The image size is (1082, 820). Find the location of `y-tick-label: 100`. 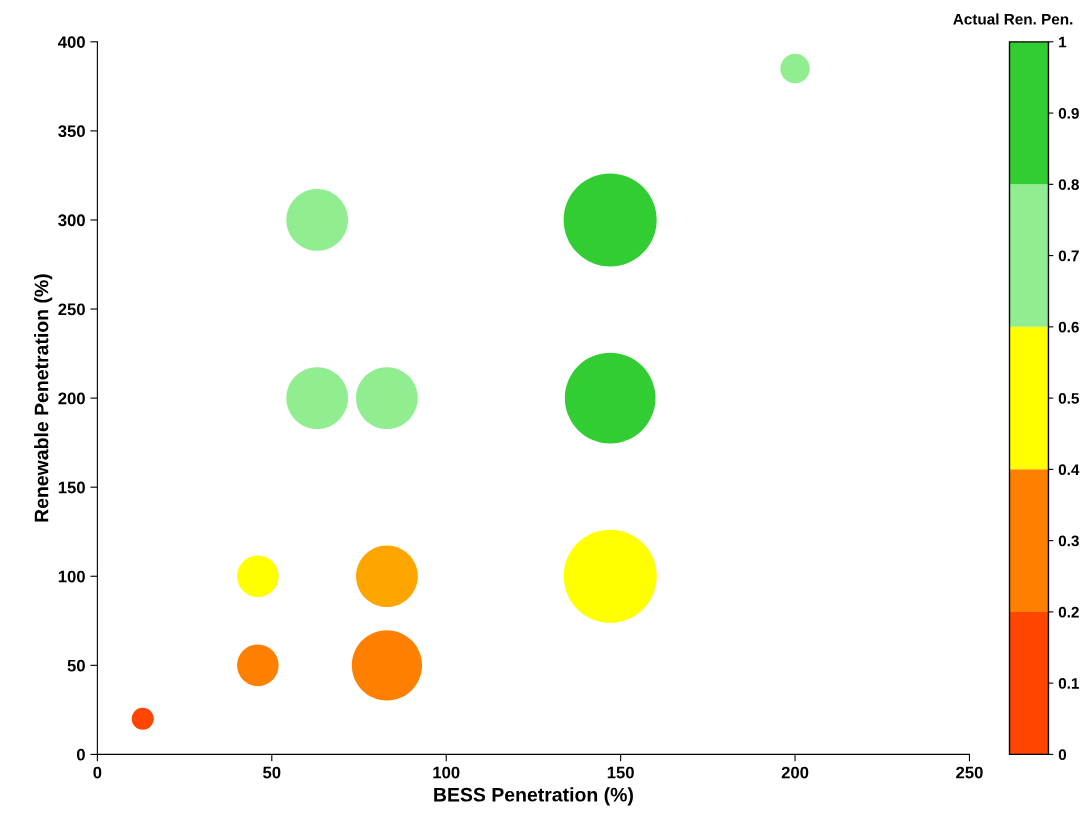

y-tick-label: 100 is located at coordinates (71, 576).